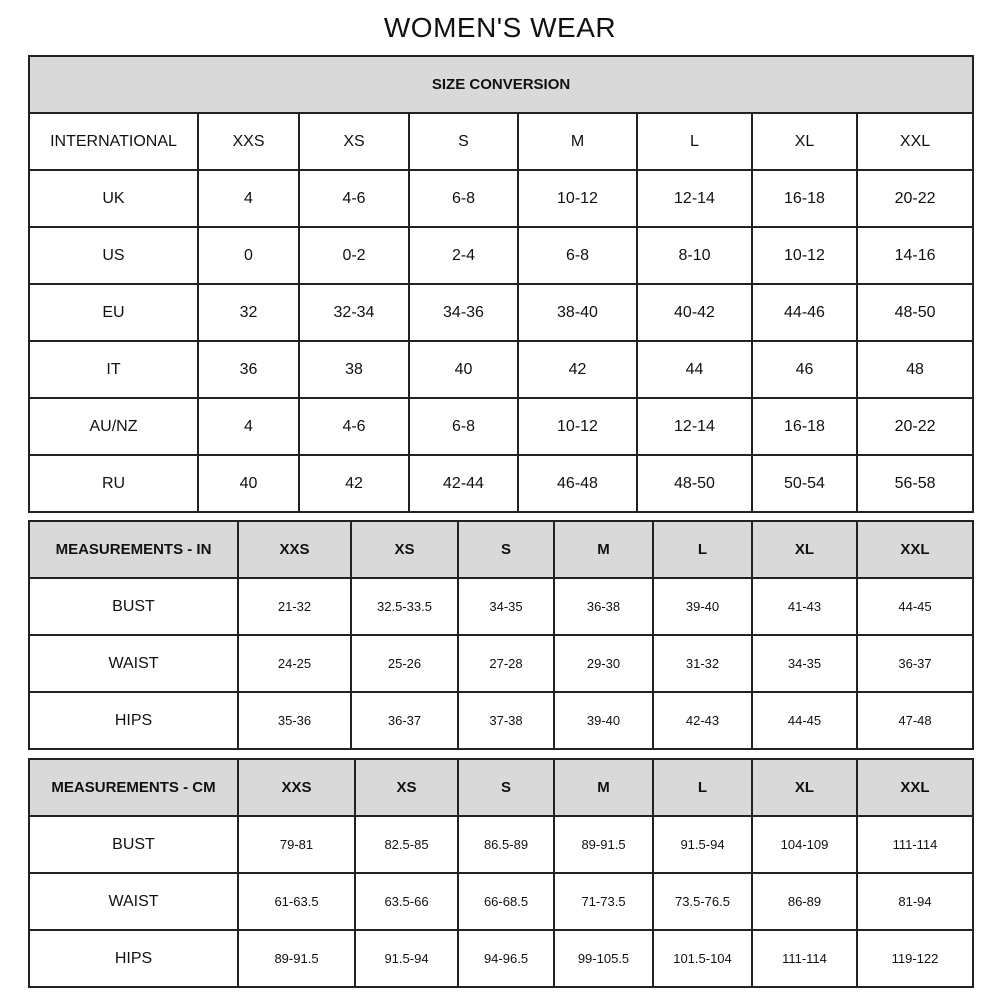 This screenshot has height=1000, width=1000. What do you see at coordinates (694, 369) in the screenshot?
I see `table-cell: 44` at bounding box center [694, 369].